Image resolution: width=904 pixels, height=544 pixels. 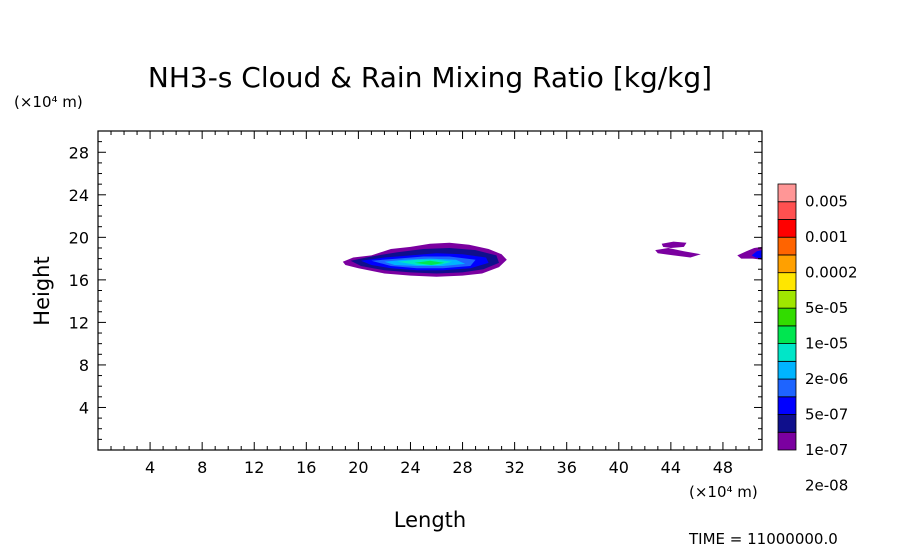 I want to click on y-tick-label: 20, so click(x=79, y=237).